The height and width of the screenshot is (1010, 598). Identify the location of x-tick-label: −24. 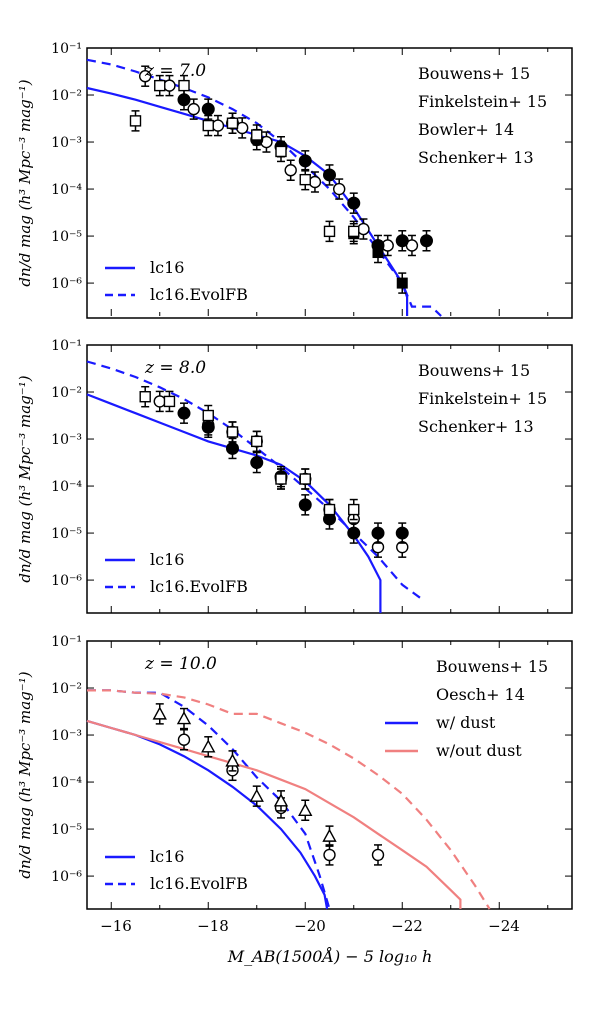
(504, 926).